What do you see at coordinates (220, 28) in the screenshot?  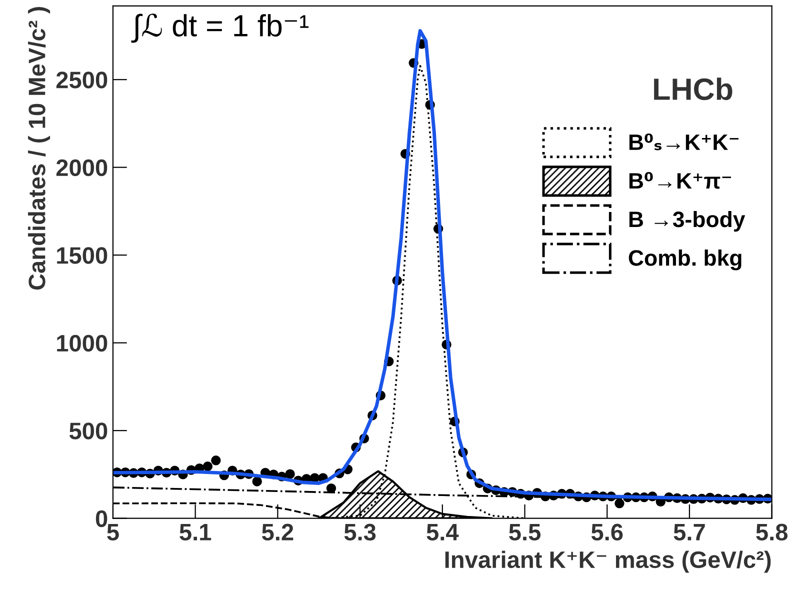 I see `annotation: ∫ℒ dt = 1 fb⁻¹` at bounding box center [220, 28].